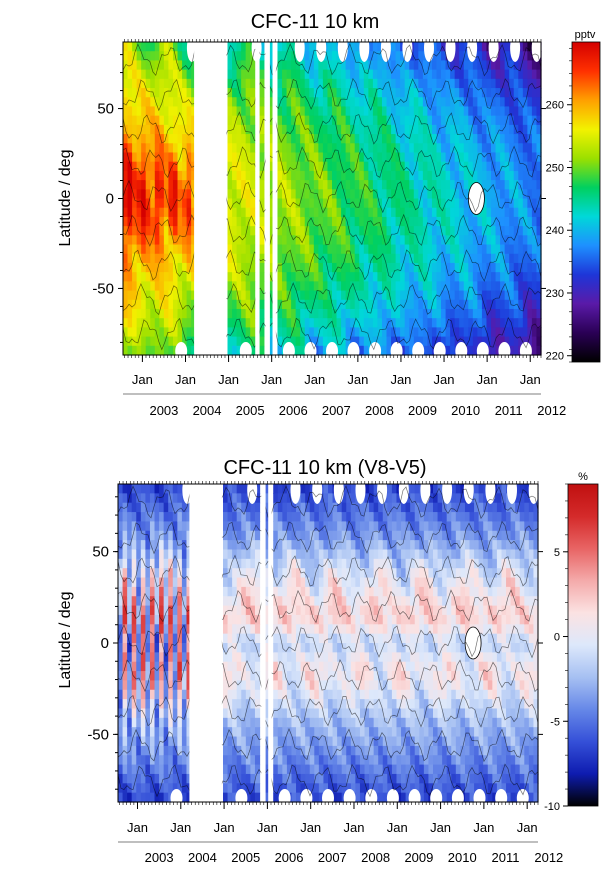  I want to click on x-tick-label: Jan, so click(530, 379).